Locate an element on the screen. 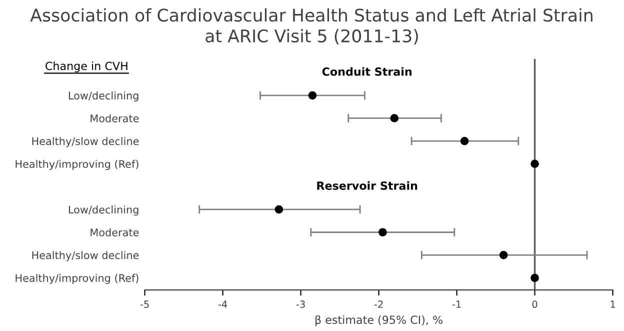  x-tick-label: -2 is located at coordinates (378, 304).